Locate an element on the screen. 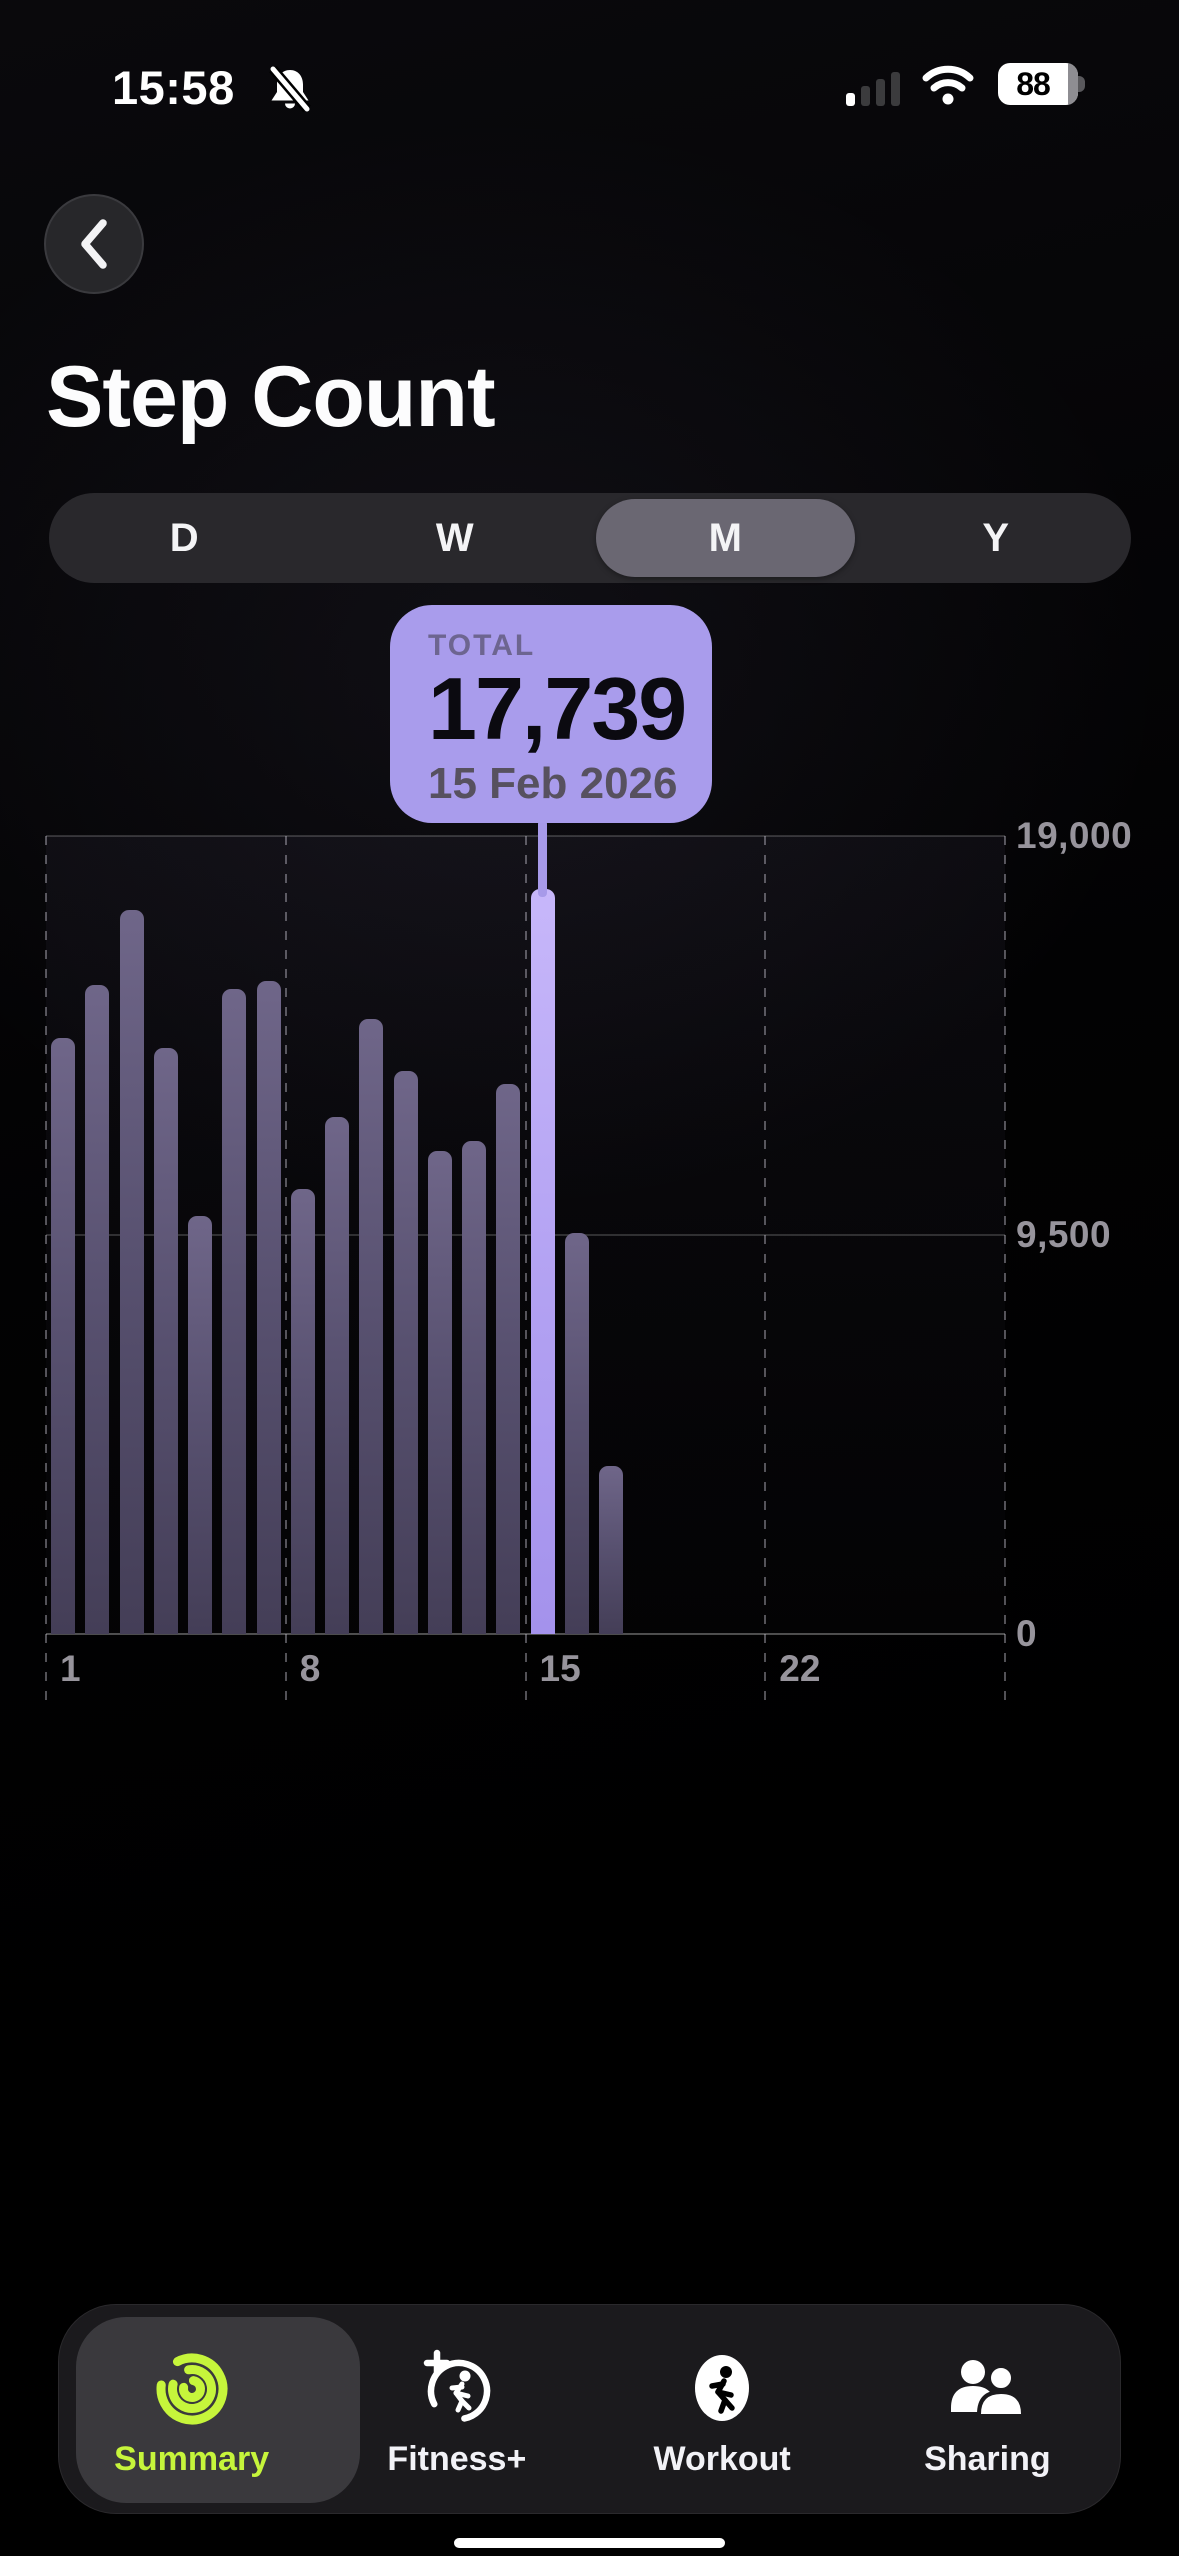 This screenshot has width=1179, height=2556. segment-option-label: M is located at coordinates (725, 537).